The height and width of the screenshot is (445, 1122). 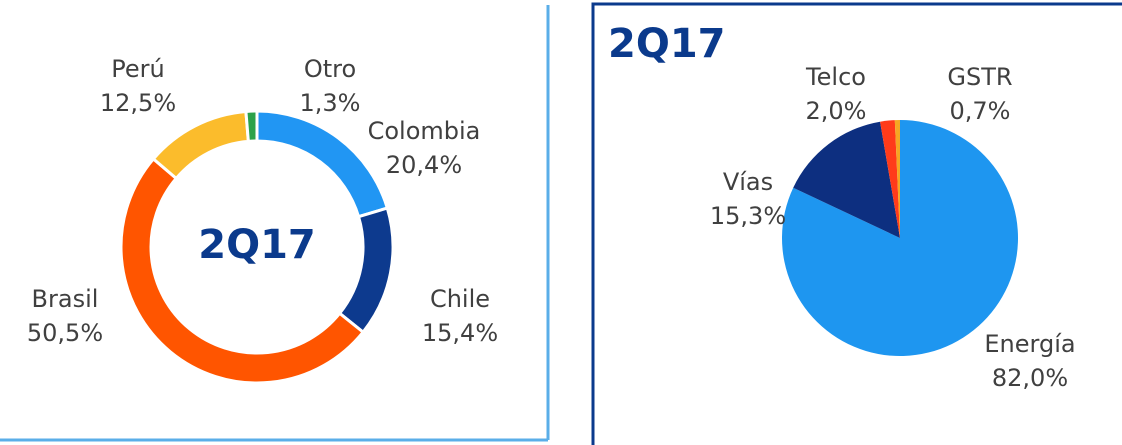 I want to click on pie-title: 2Q17, so click(x=667, y=44).